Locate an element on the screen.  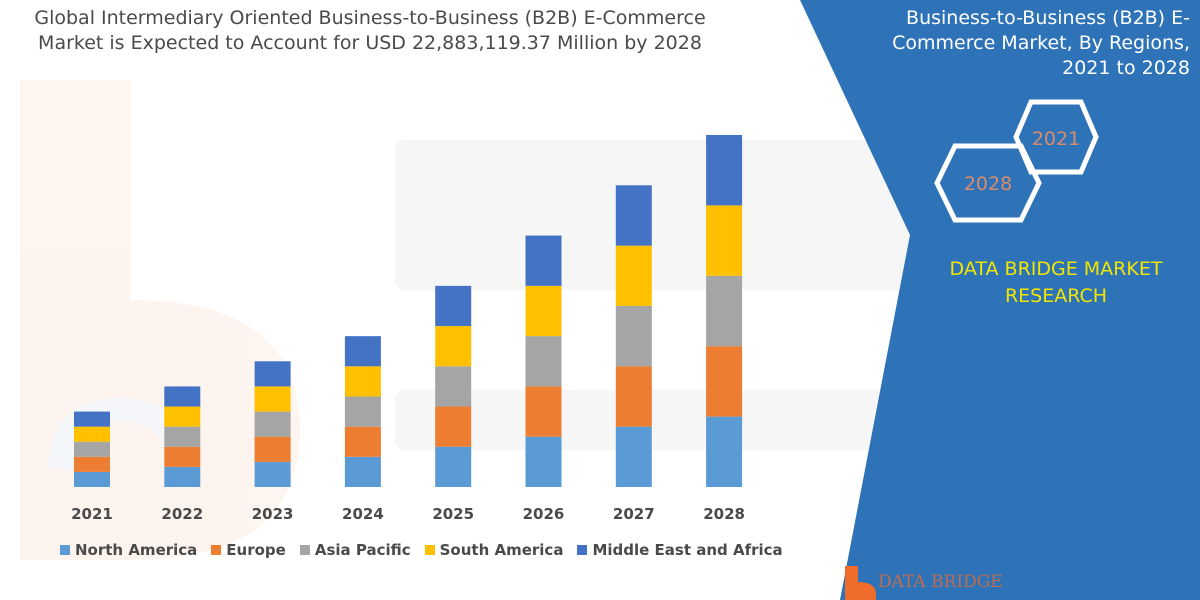
bar-segment-2024-middle-east-and-africa is located at coordinates (362, 351).